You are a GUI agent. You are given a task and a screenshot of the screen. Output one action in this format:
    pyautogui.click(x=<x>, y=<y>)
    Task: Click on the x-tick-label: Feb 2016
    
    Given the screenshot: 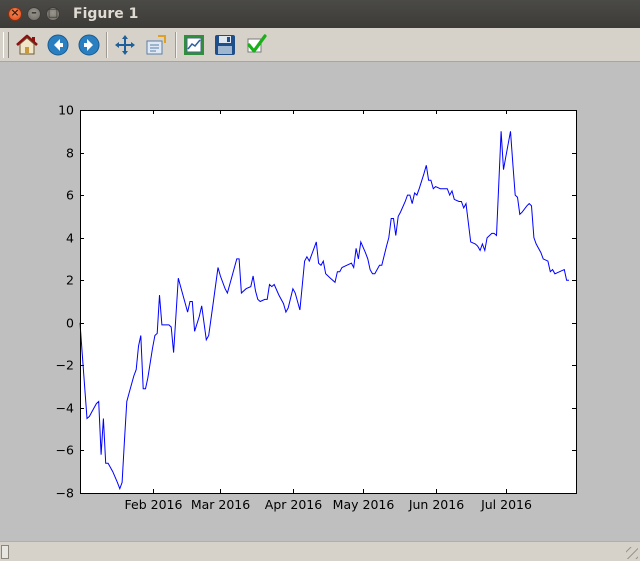 What is the action you would take?
    pyautogui.click(x=154, y=504)
    